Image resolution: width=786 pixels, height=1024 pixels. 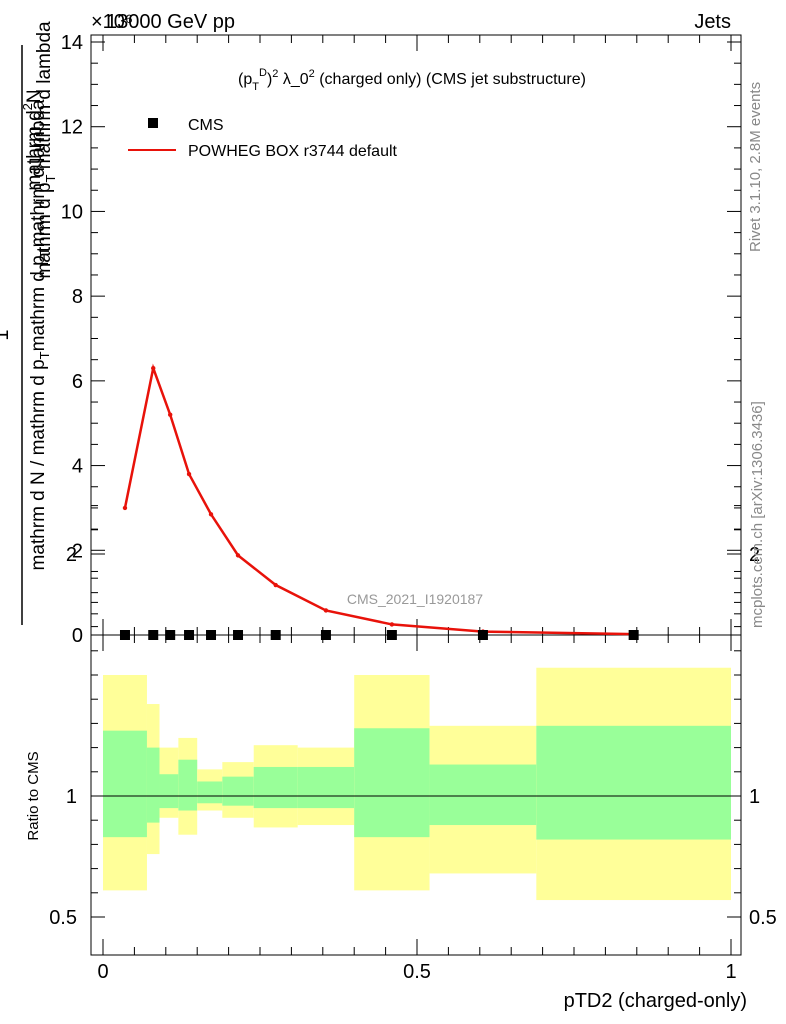 What do you see at coordinates (655, 1001) in the screenshot?
I see `x-axis-label: pTD2 (charged-only)` at bounding box center [655, 1001].